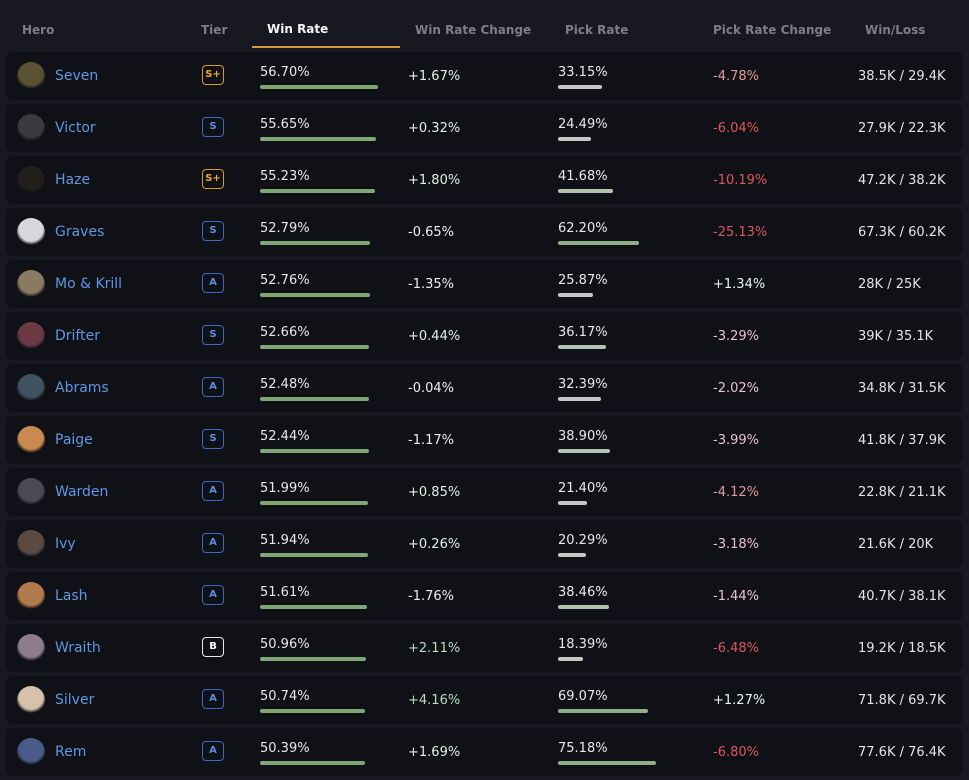  I want to click on column-header-tier: Tier, so click(214, 30).